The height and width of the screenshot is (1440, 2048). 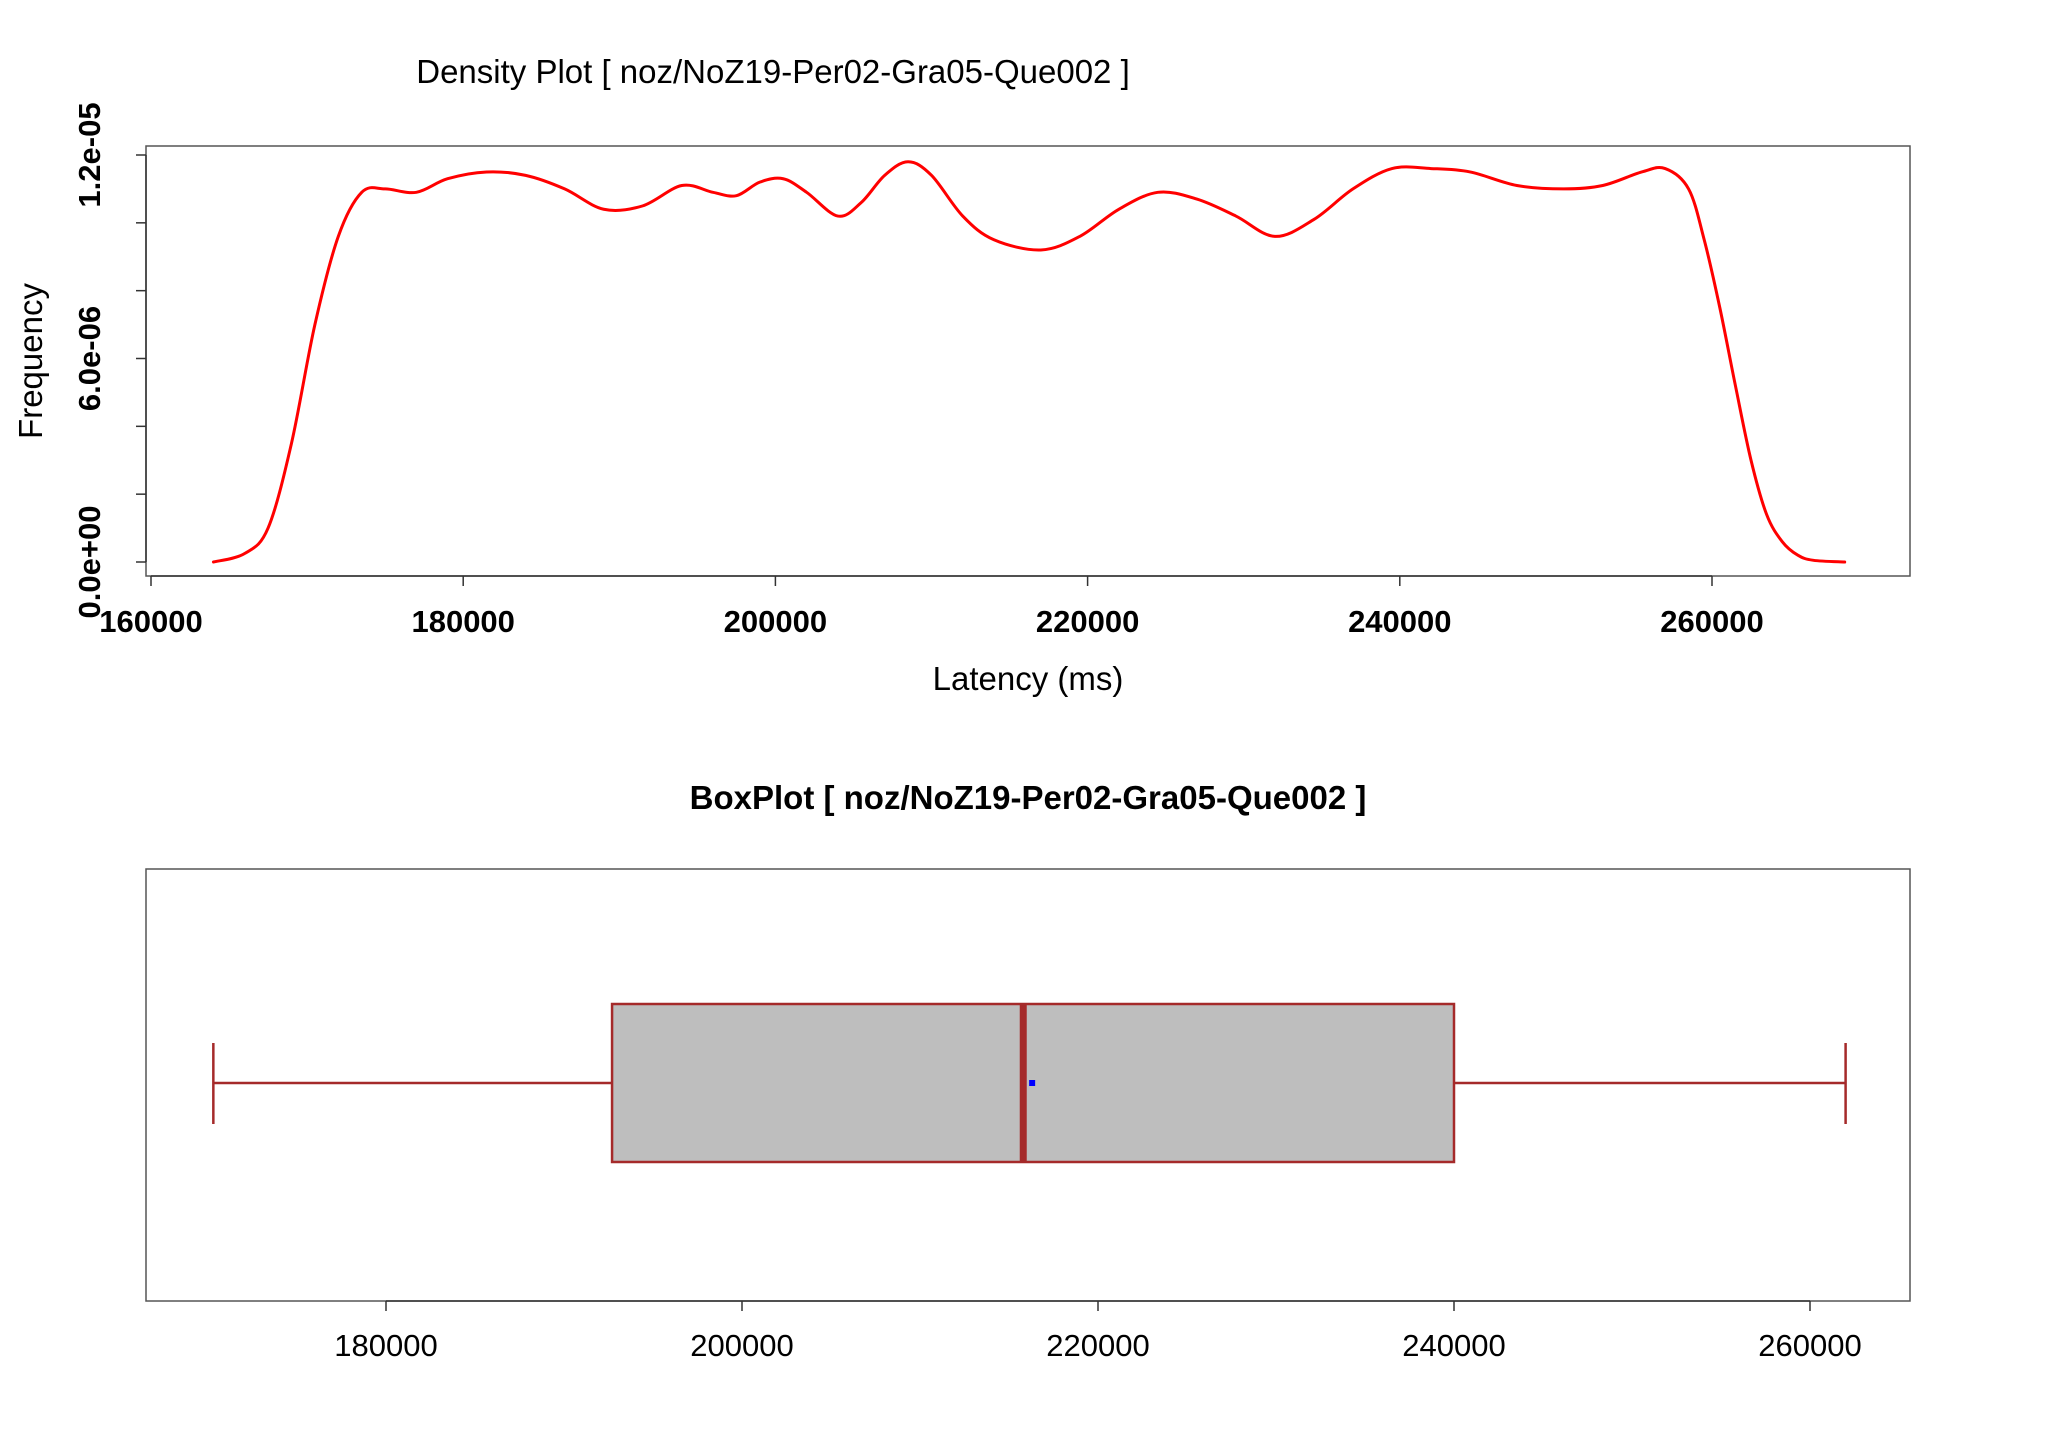 What do you see at coordinates (385, 1345) in the screenshot?
I see `boxplot-x-tick-label: 180000` at bounding box center [385, 1345].